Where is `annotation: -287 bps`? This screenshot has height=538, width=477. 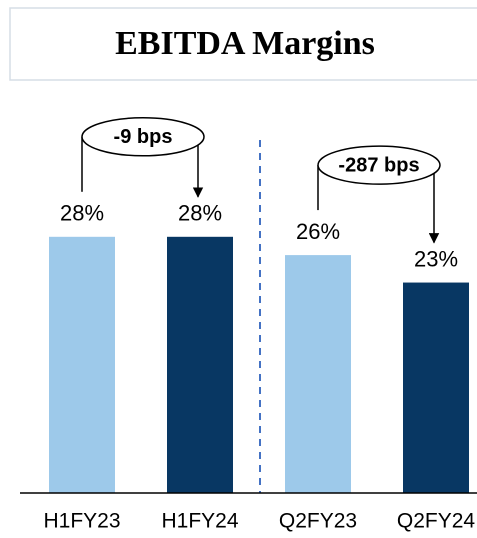
annotation: -287 bps is located at coordinates (378, 165).